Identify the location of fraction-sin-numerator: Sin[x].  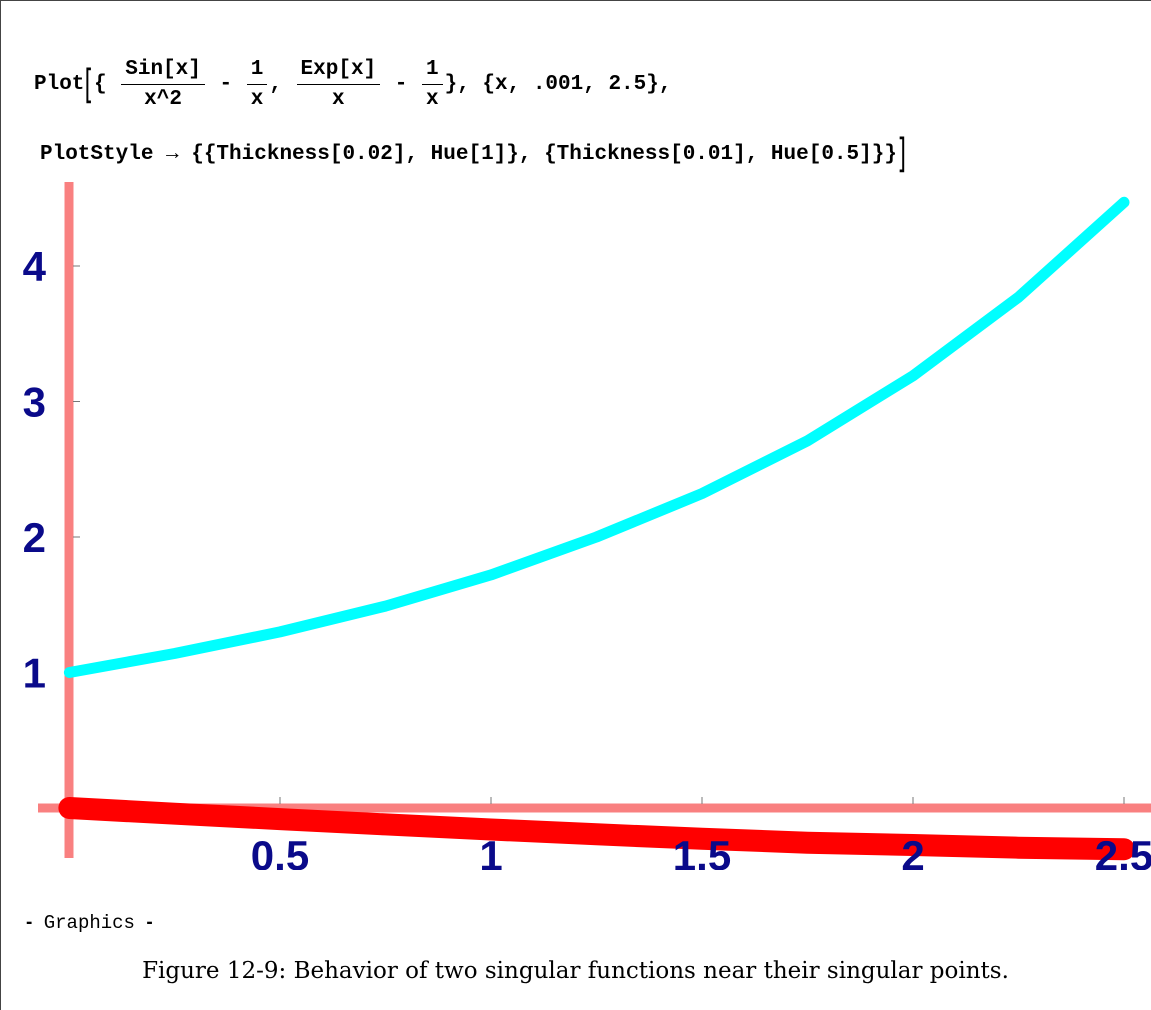
(163, 71).